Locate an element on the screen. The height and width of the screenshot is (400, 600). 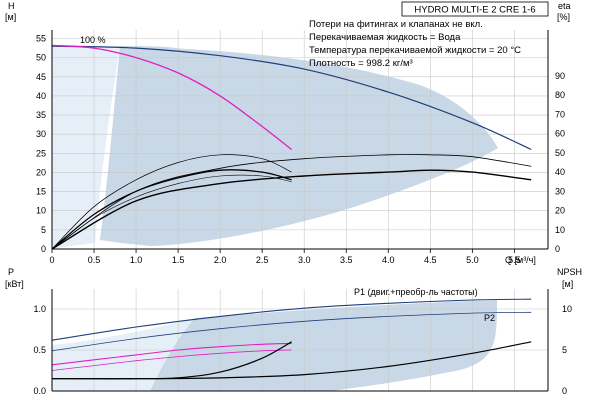
note-liquid: Перекачиваемая жидкость = Вода is located at coordinates (385, 37).